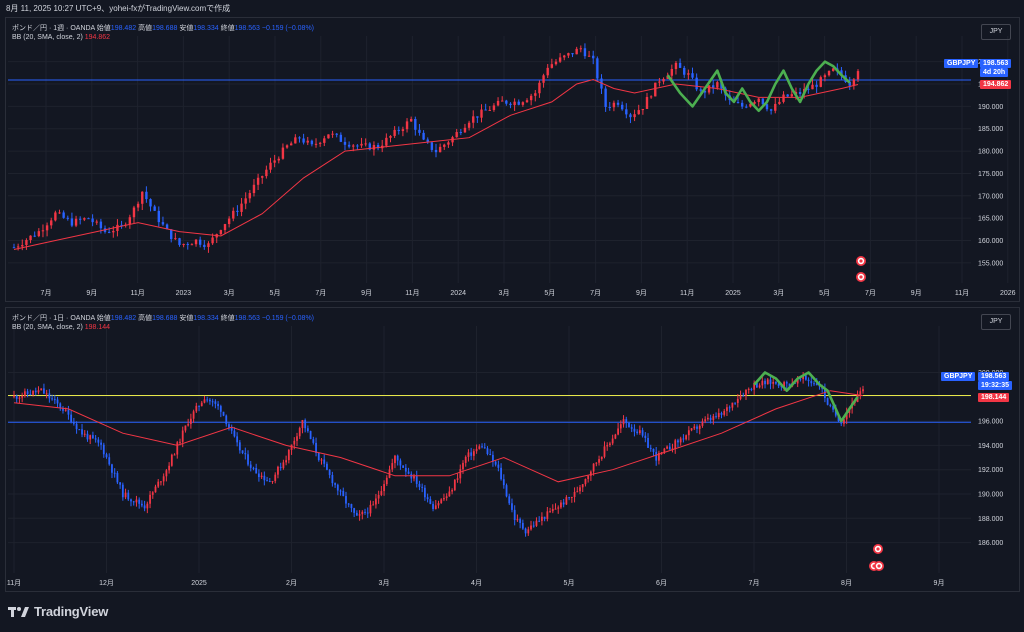 The image size is (1024, 632). What do you see at coordinates (939, 583) in the screenshot?
I see `daily-x-tick: 9月` at bounding box center [939, 583].